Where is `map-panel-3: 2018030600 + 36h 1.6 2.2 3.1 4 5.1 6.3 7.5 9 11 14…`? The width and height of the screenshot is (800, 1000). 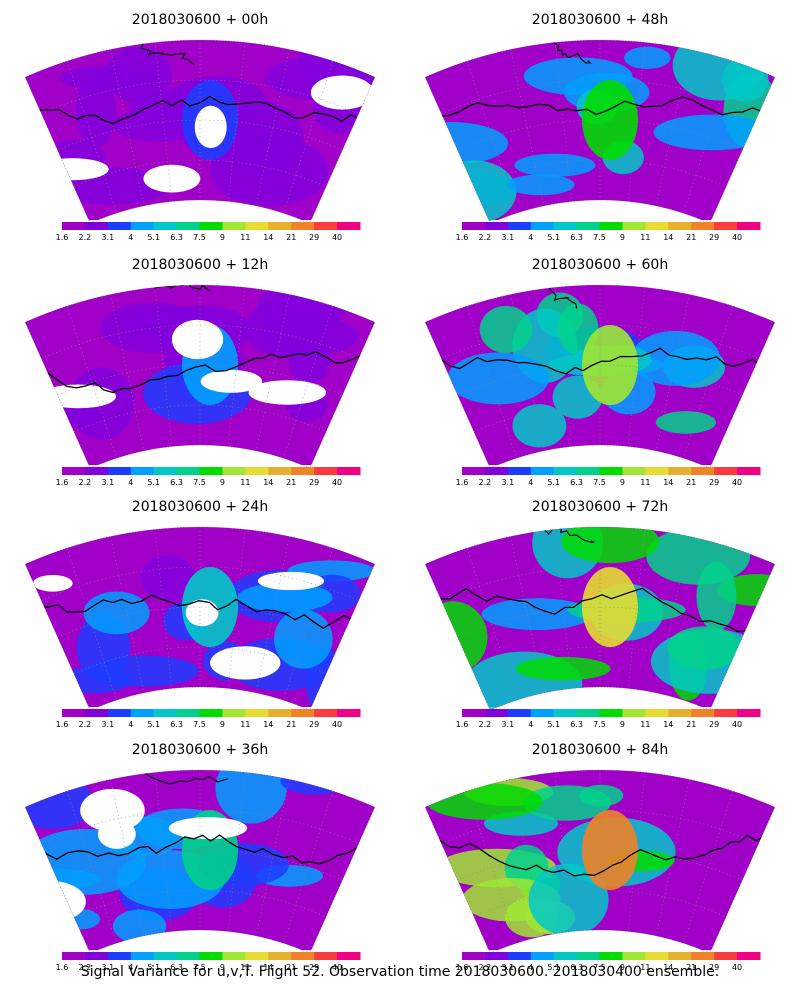
map-panel-3: 2018030600 + 36h 1.6 2.2 3.1 4 5.1 6.3 7.5 9 11 14… is located at coordinates (200, 857).